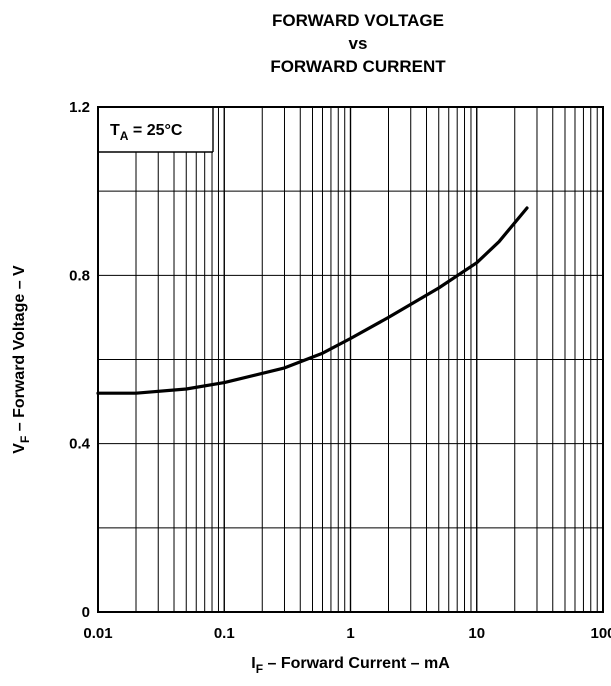 Image resolution: width=611 pixels, height=686 pixels. I want to click on x-tick-label: 100, so click(600, 633).